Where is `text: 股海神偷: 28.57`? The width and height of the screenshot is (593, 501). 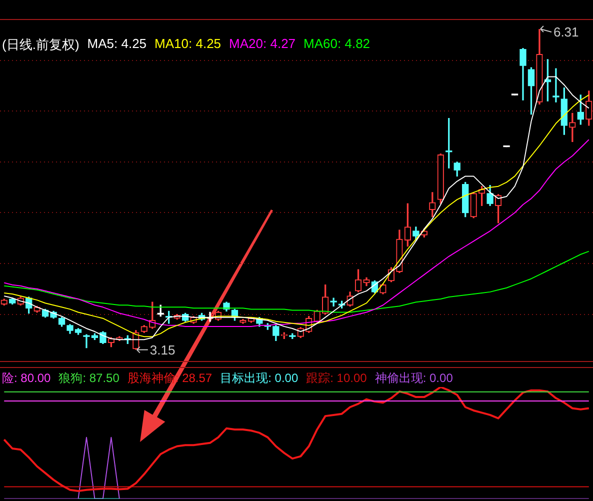 text: 股海神偷: 28.57 is located at coordinates (169, 378).